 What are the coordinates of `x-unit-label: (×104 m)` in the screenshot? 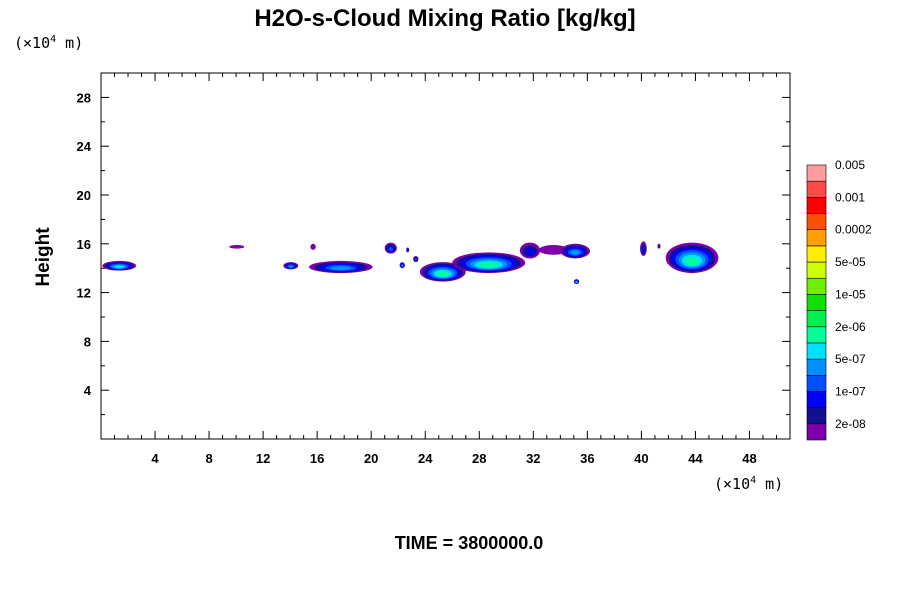 It's located at (748, 484).